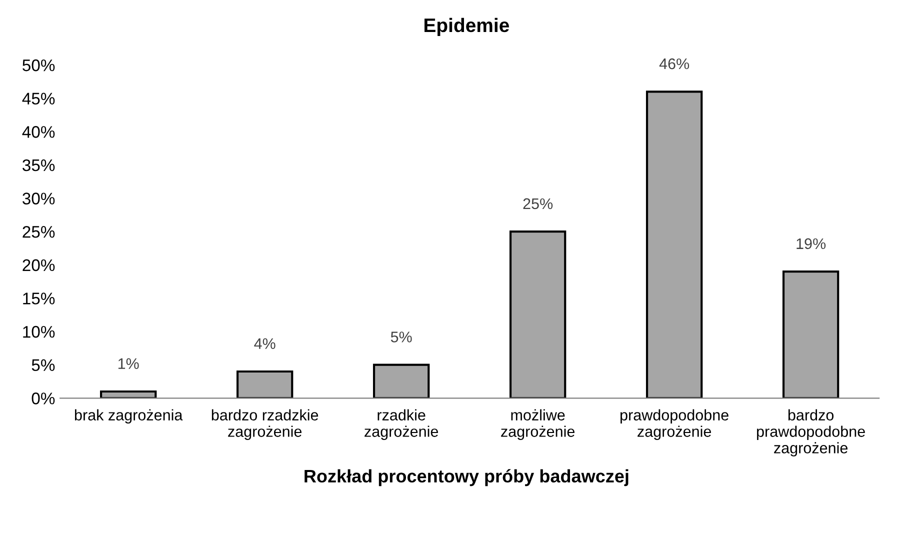  Describe the element at coordinates (128, 416) in the screenshot. I see `x-tick-label: brak zagrożenia` at that location.